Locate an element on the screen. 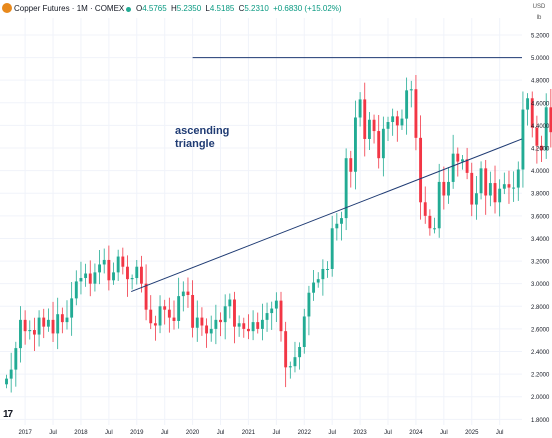 This screenshot has height=438, width=552. high-key: H is located at coordinates (173, 8).